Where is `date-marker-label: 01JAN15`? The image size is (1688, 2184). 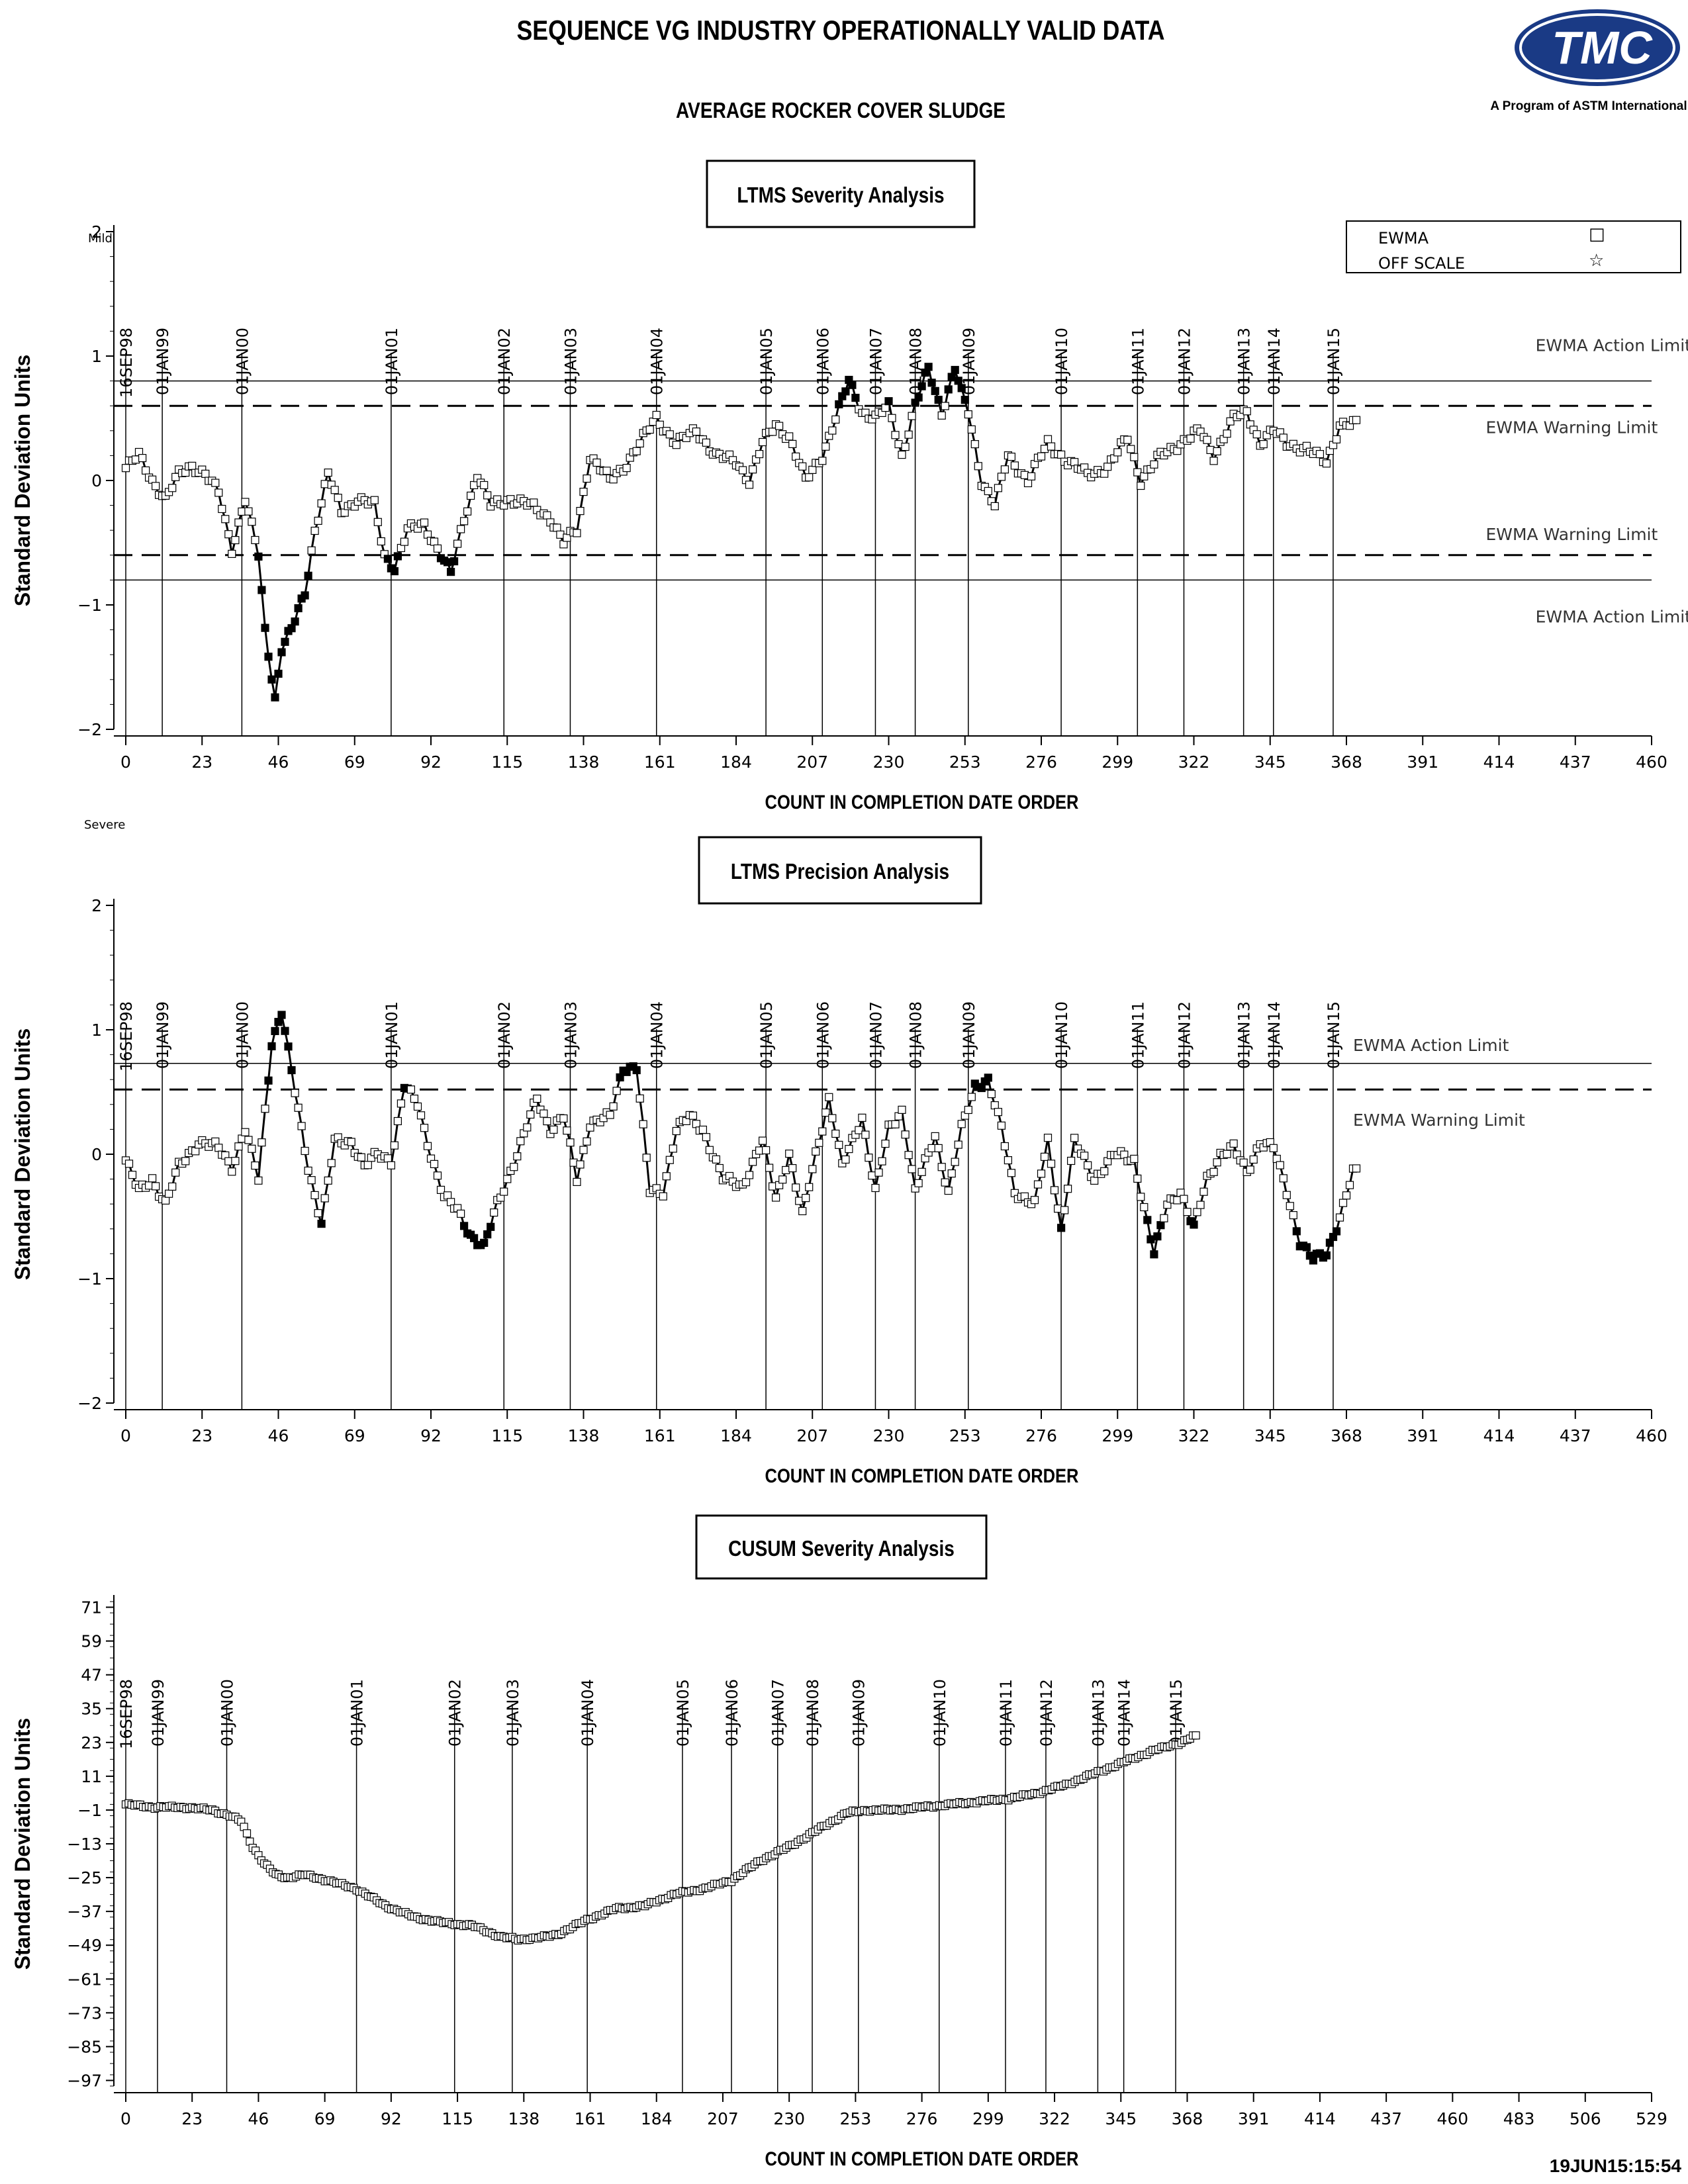 date-marker-label: 01JAN15 is located at coordinates (1176, 1713).